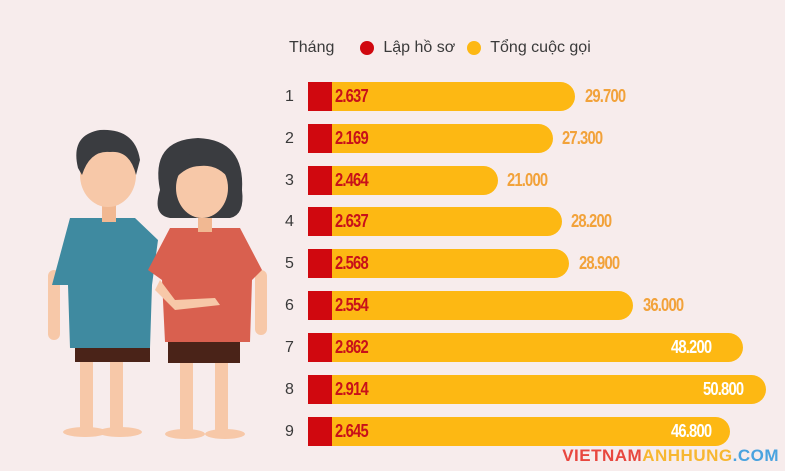 This screenshot has width=785, height=471. I want to click on legend-label-calls: Tổng cuộc gọi, so click(540, 47).